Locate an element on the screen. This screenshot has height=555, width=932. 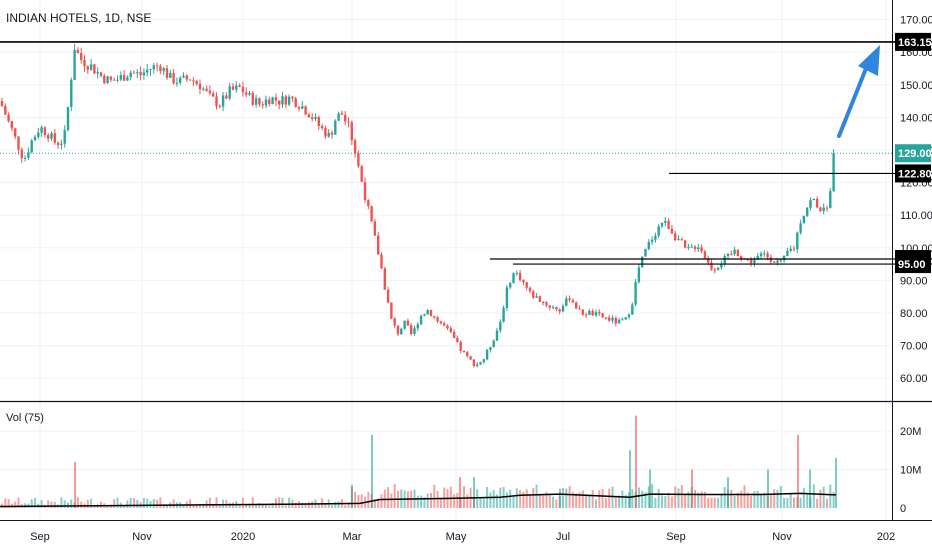
target-arrow is located at coordinates (858, 91).